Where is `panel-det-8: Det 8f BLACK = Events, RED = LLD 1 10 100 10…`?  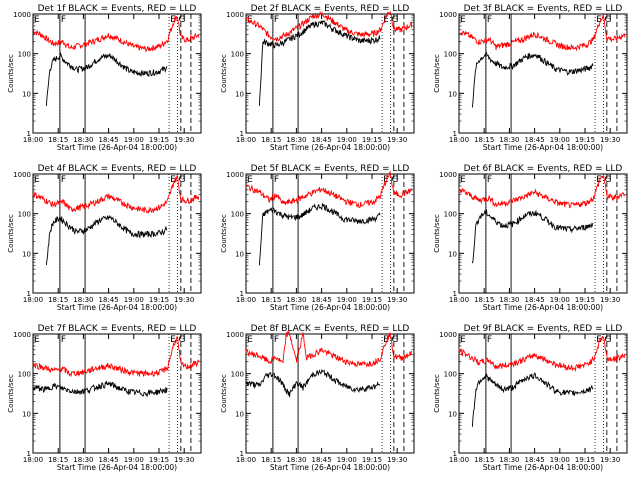
panel-det-8: Det 8f BLACK = Events, RED = LLD 1 10 100 10… is located at coordinates (317, 398).